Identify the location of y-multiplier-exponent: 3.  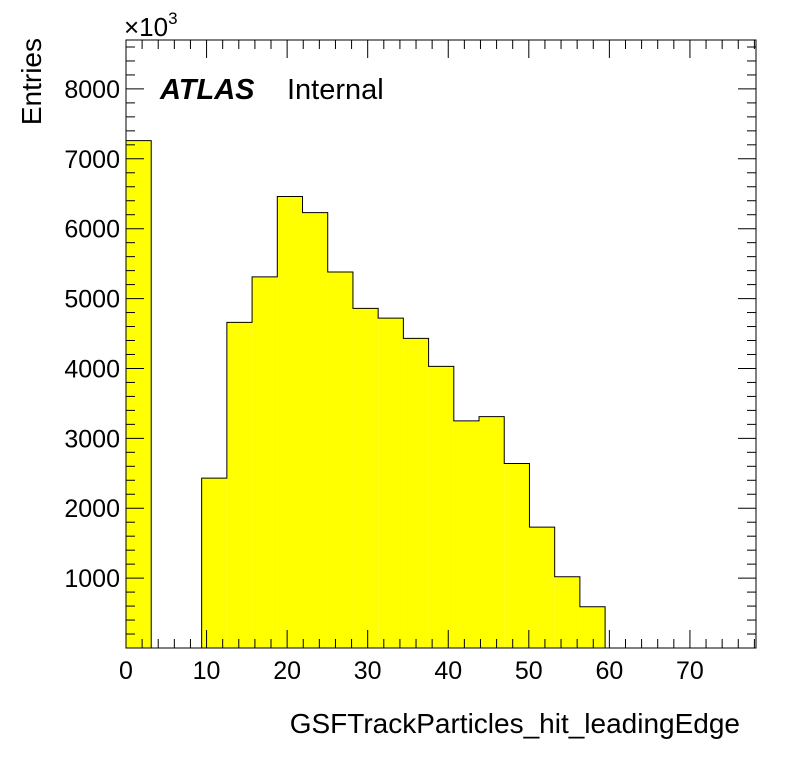
(172, 18).